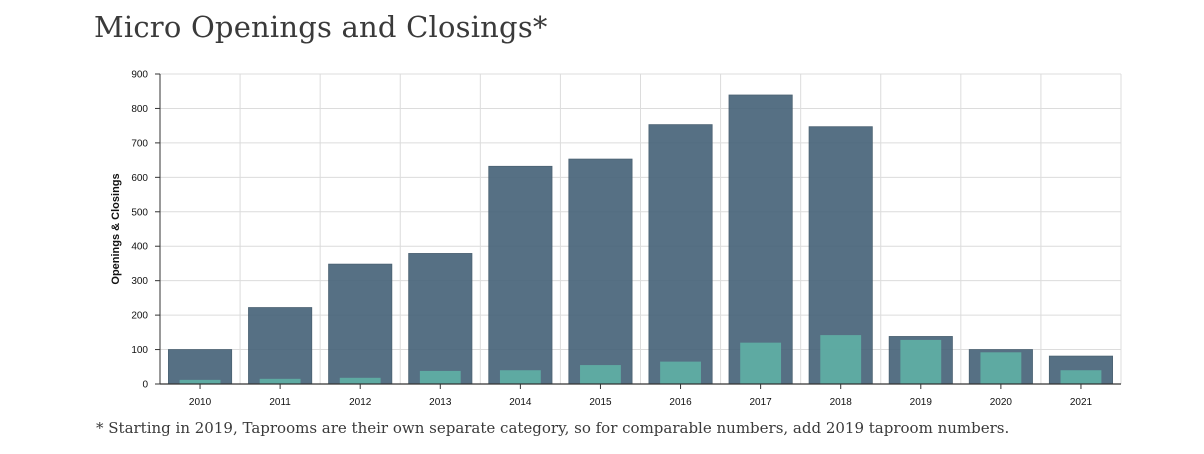 The image size is (1204, 454). What do you see at coordinates (139, 212) in the screenshot?
I see `y-tick-label: 500` at bounding box center [139, 212].